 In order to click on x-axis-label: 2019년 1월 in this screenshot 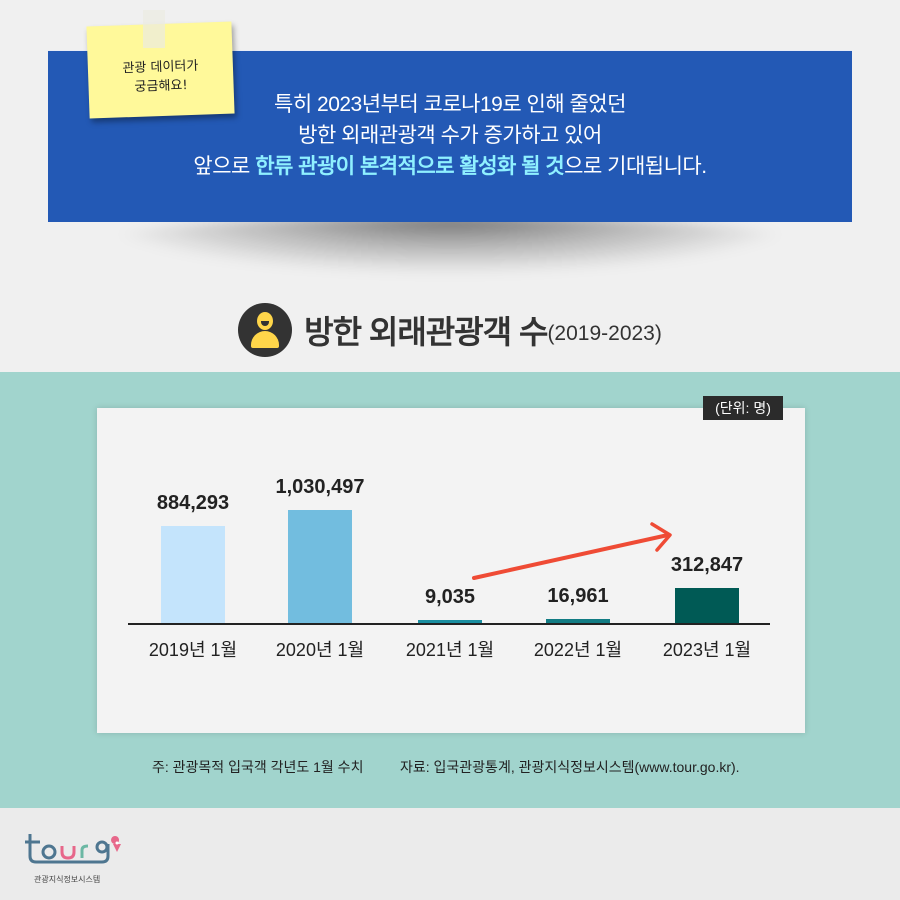, I will do `click(193, 650)`.